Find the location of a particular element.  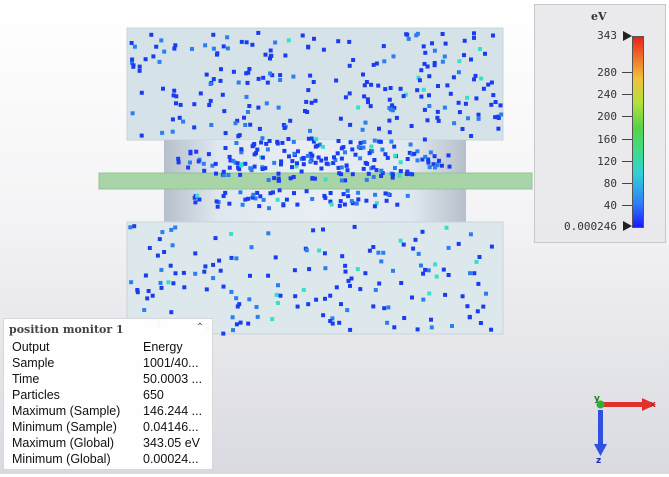

legend-tick: 120 is located at coordinates (607, 161).